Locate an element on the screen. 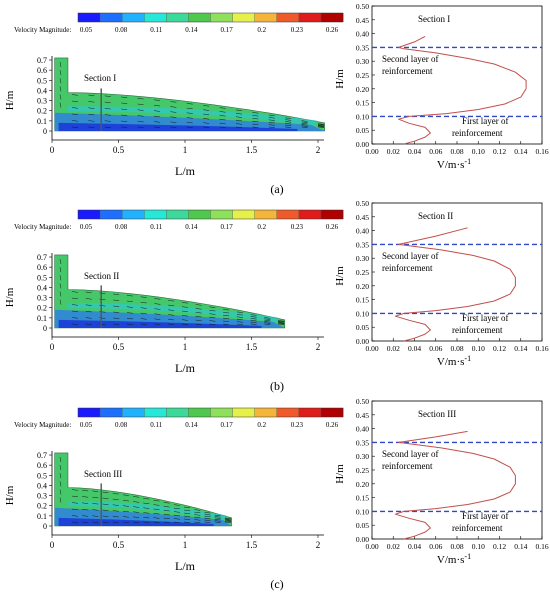 This screenshot has height=608, width=550. first-layer-annotation: reinforcement is located at coordinates (477, 330).